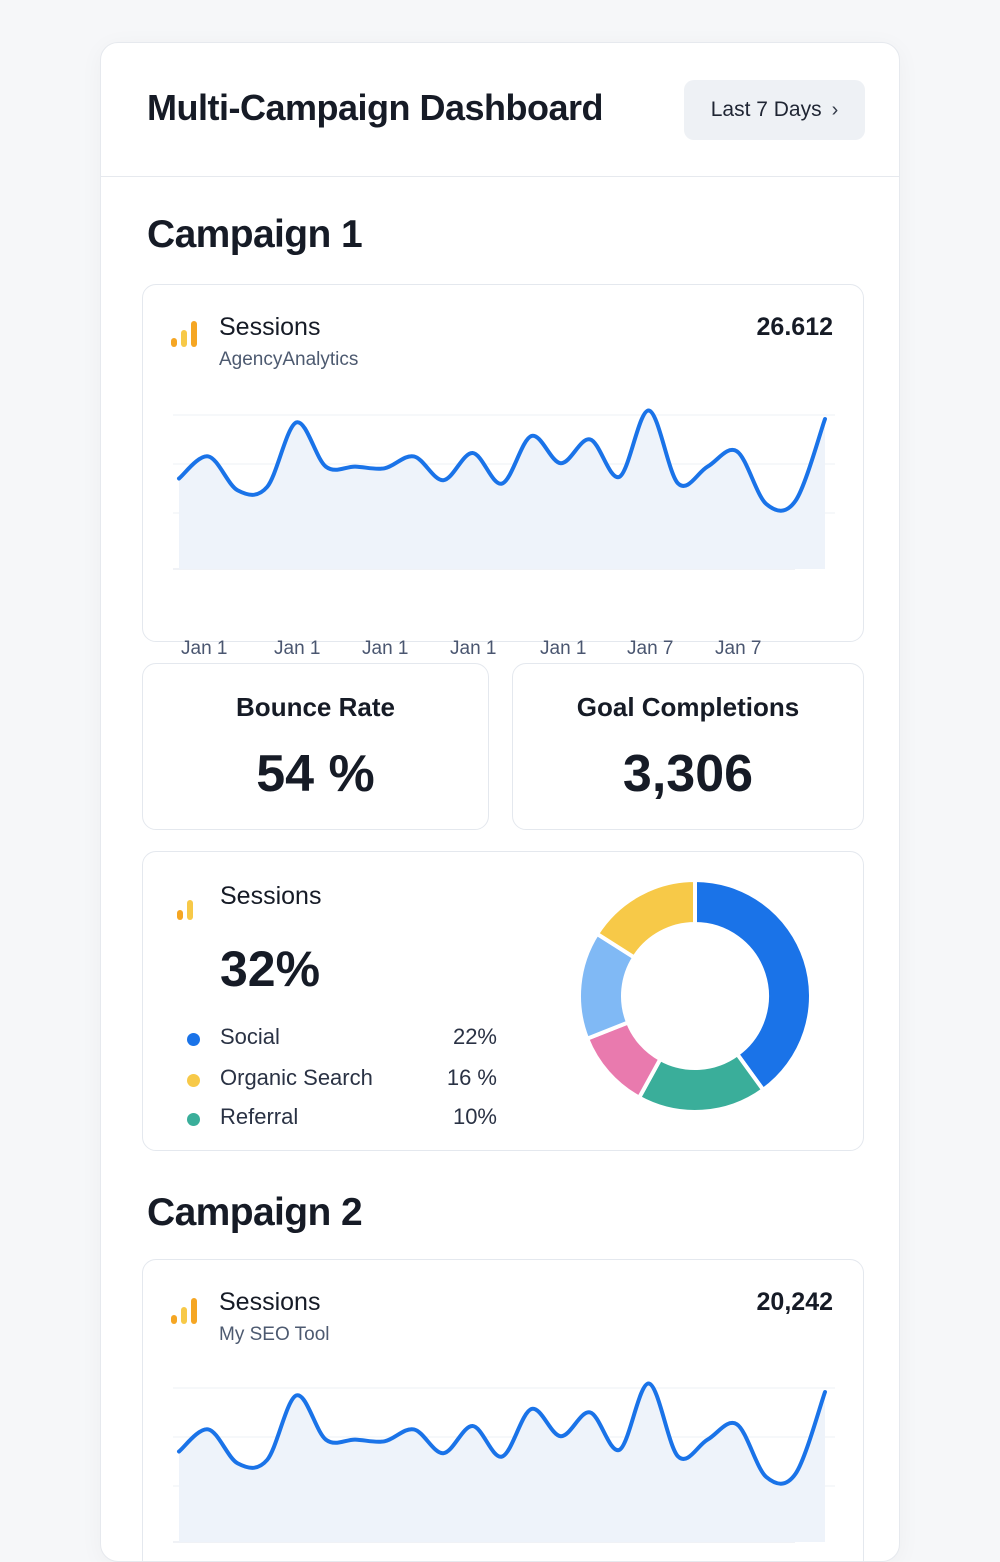 The height and width of the screenshot is (1562, 1000). What do you see at coordinates (255, 234) in the screenshot?
I see `campaign-1-title: Campaign 1` at bounding box center [255, 234].